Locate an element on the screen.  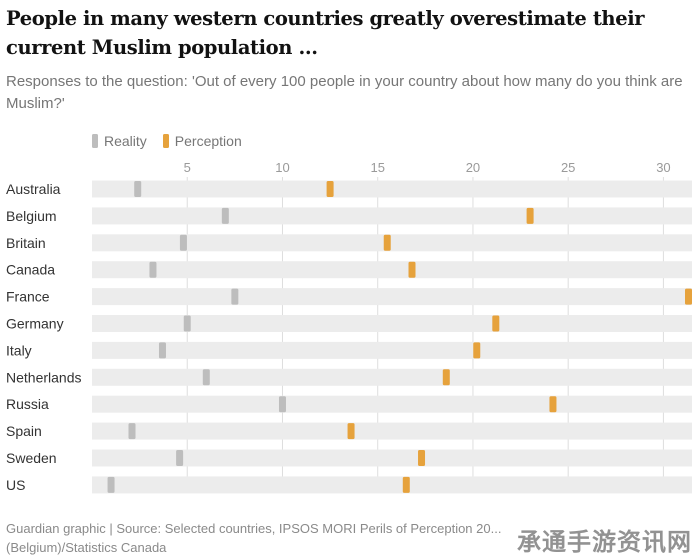
country-label: Netherlands is located at coordinates (44, 377).